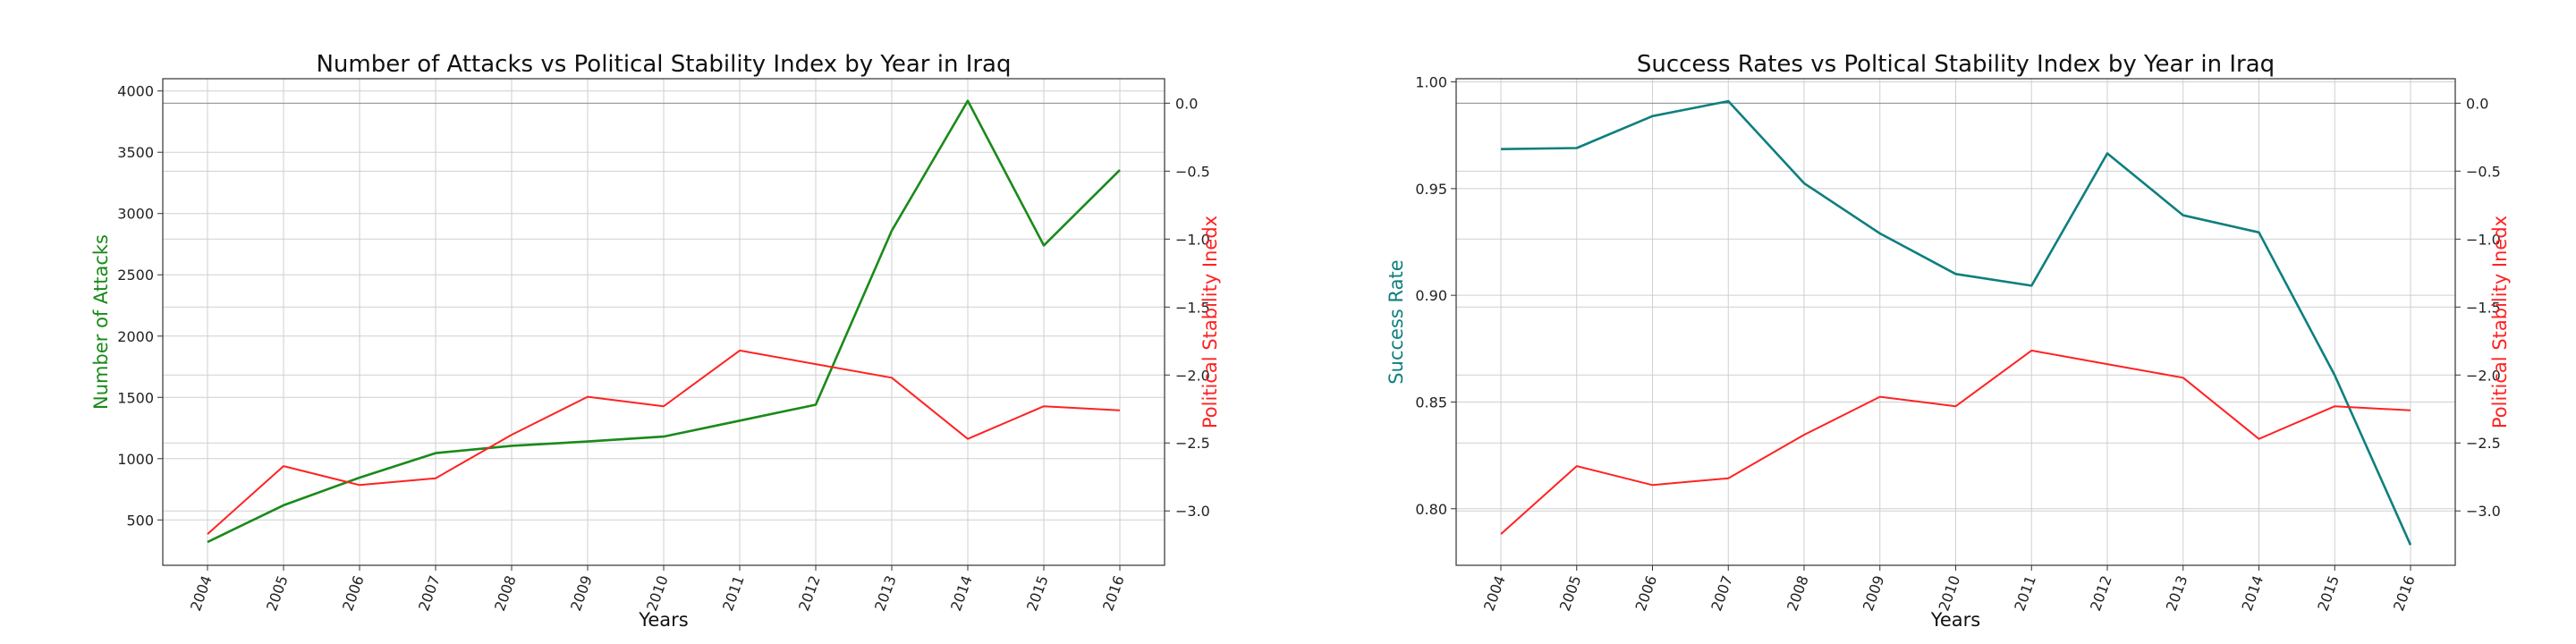  Describe the element at coordinates (135, 214) in the screenshot. I see `y-tick-label: 3000` at that location.